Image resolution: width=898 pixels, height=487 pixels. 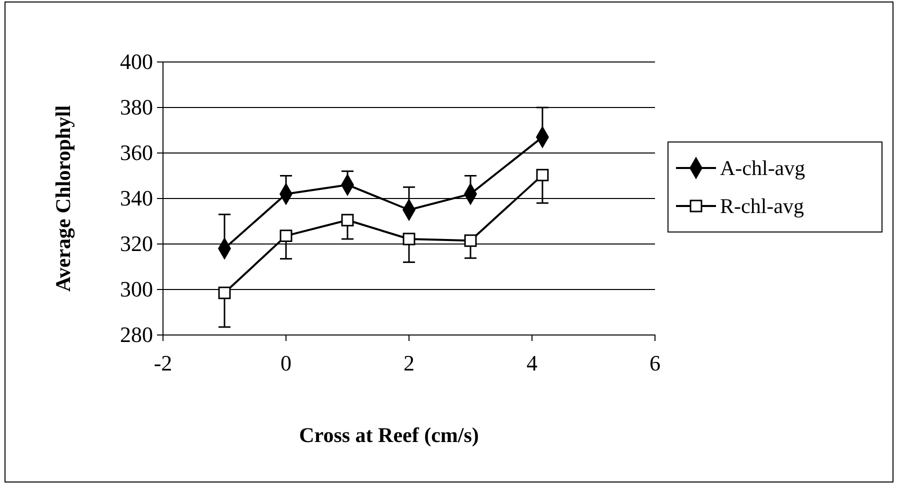 What do you see at coordinates (762, 206) in the screenshot?
I see `legend-label: R-chl-avg` at bounding box center [762, 206].